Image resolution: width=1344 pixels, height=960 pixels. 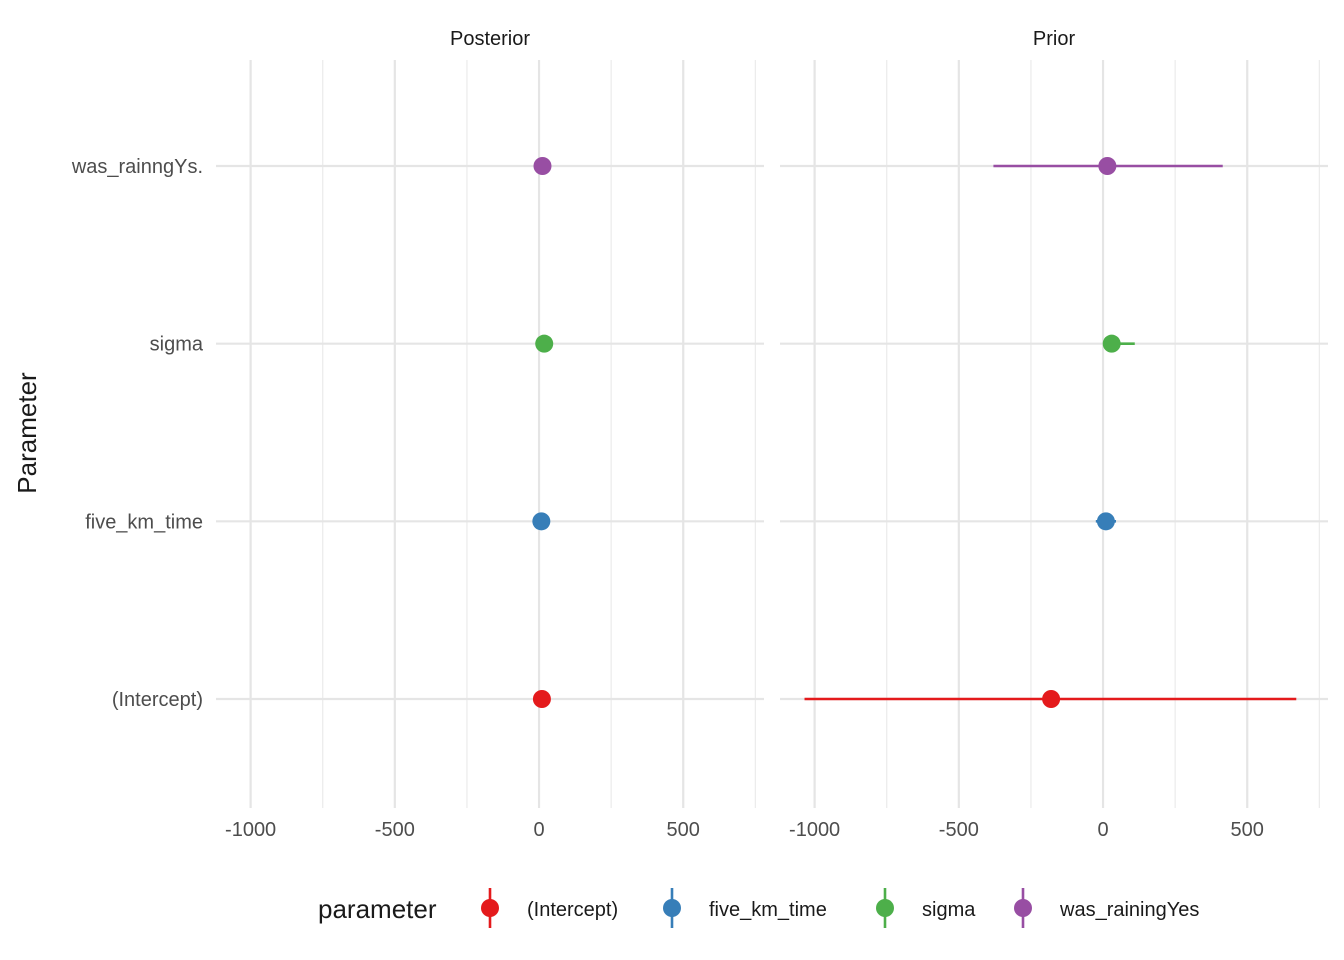 I want to click on legend-entry-label: five_km_time, so click(x=768, y=910).